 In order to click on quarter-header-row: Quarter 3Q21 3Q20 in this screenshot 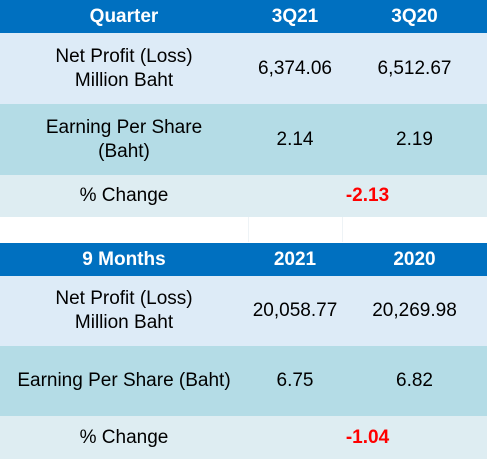, I will do `click(243, 16)`.